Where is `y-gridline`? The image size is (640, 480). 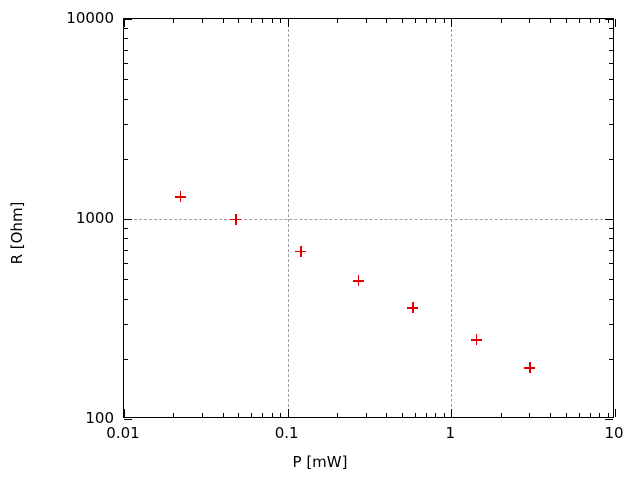 y-gridline is located at coordinates (368, 219).